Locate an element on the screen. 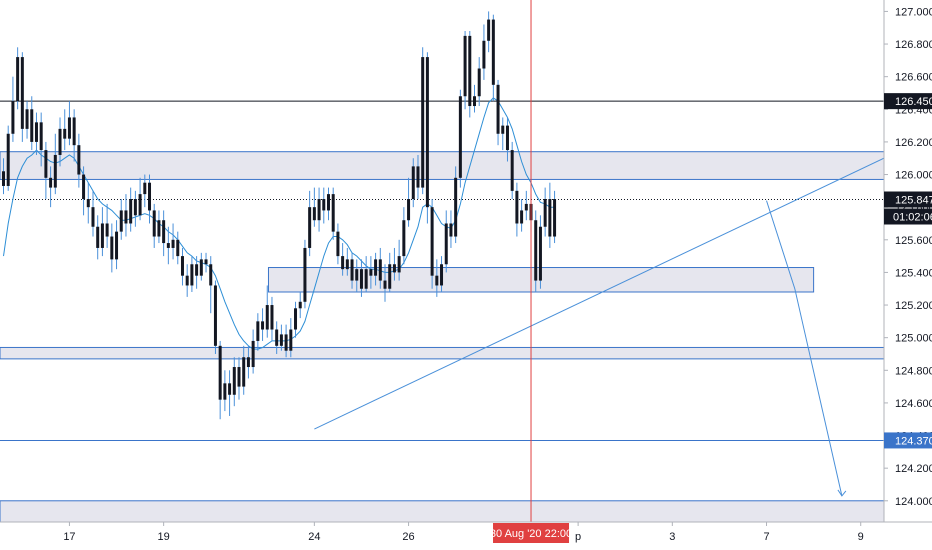 Image resolution: width=932 pixels, height=550 pixels. price-tick-label: 126.600 is located at coordinates (913, 78).